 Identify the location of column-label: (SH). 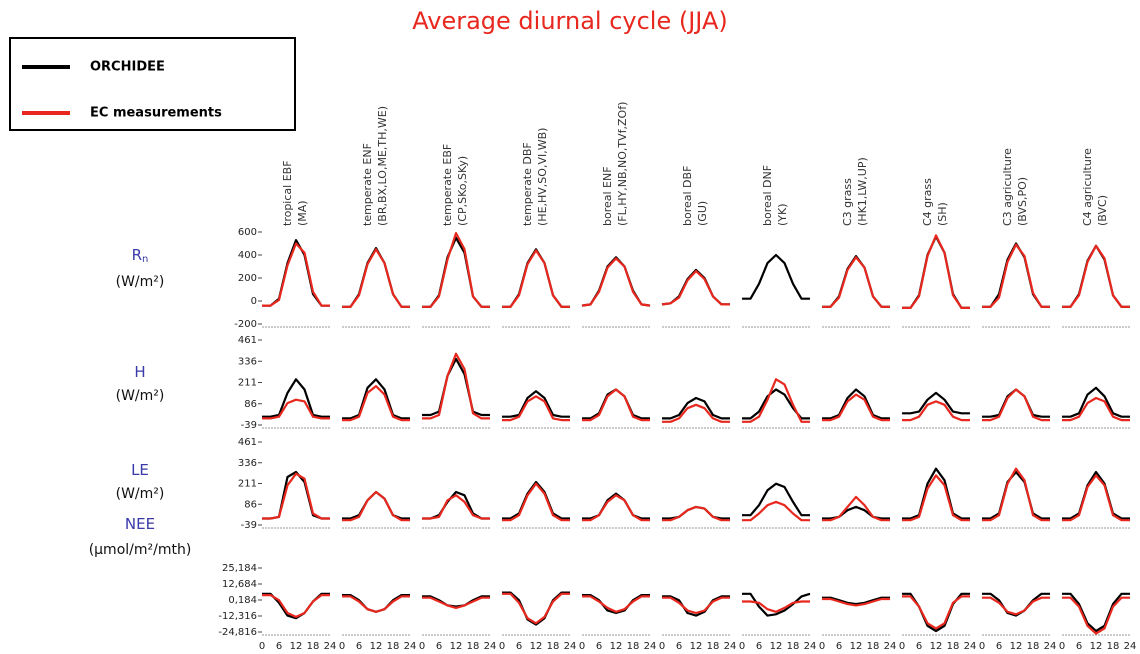
(942, 214).